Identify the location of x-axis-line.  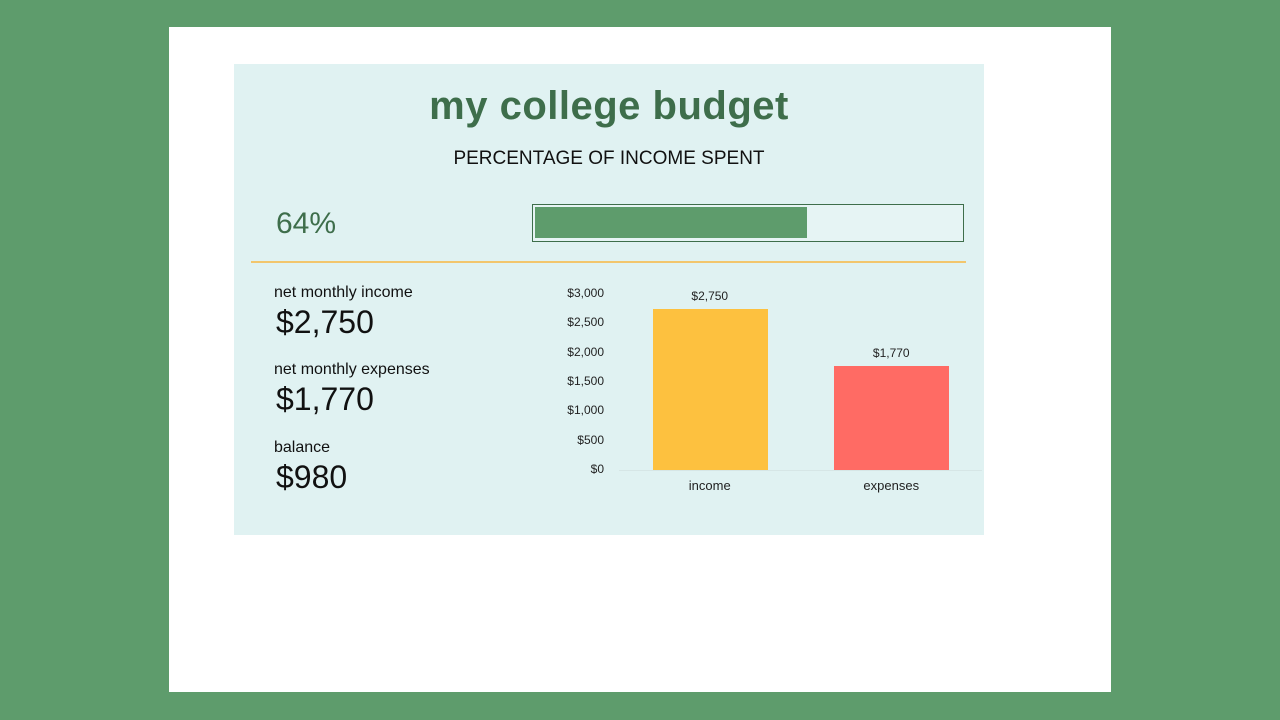
(800, 470).